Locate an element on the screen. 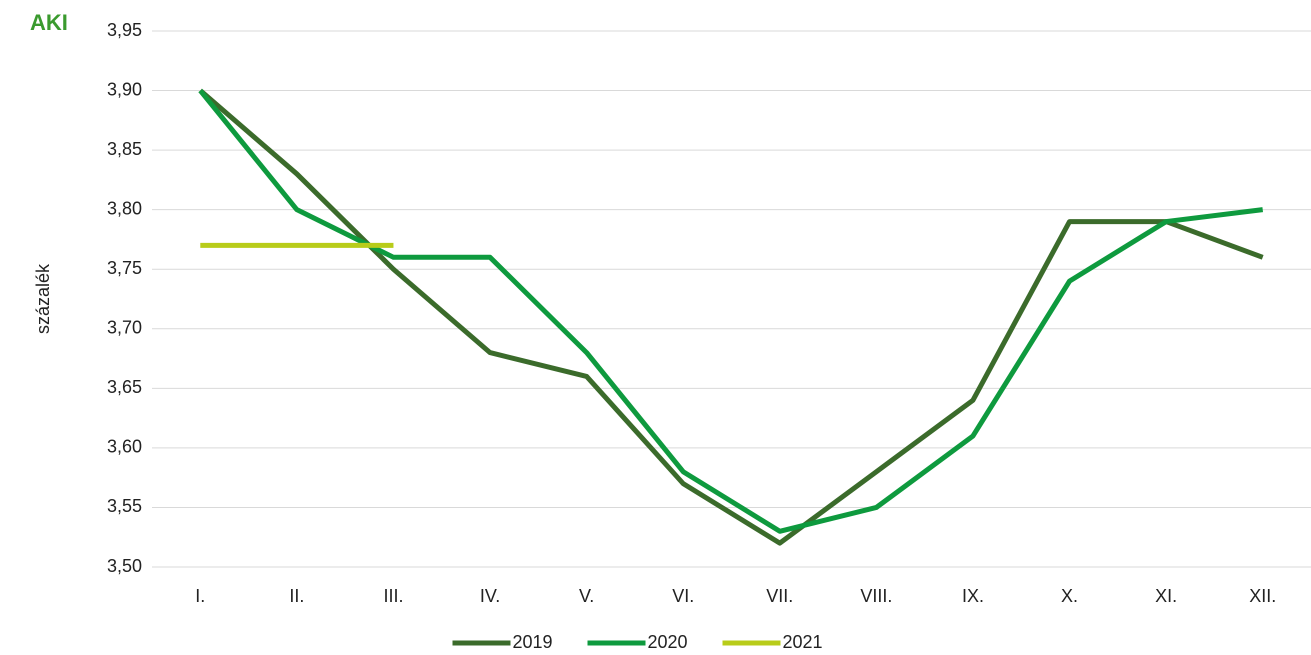  y-axis-label: százalék is located at coordinates (43, 298).